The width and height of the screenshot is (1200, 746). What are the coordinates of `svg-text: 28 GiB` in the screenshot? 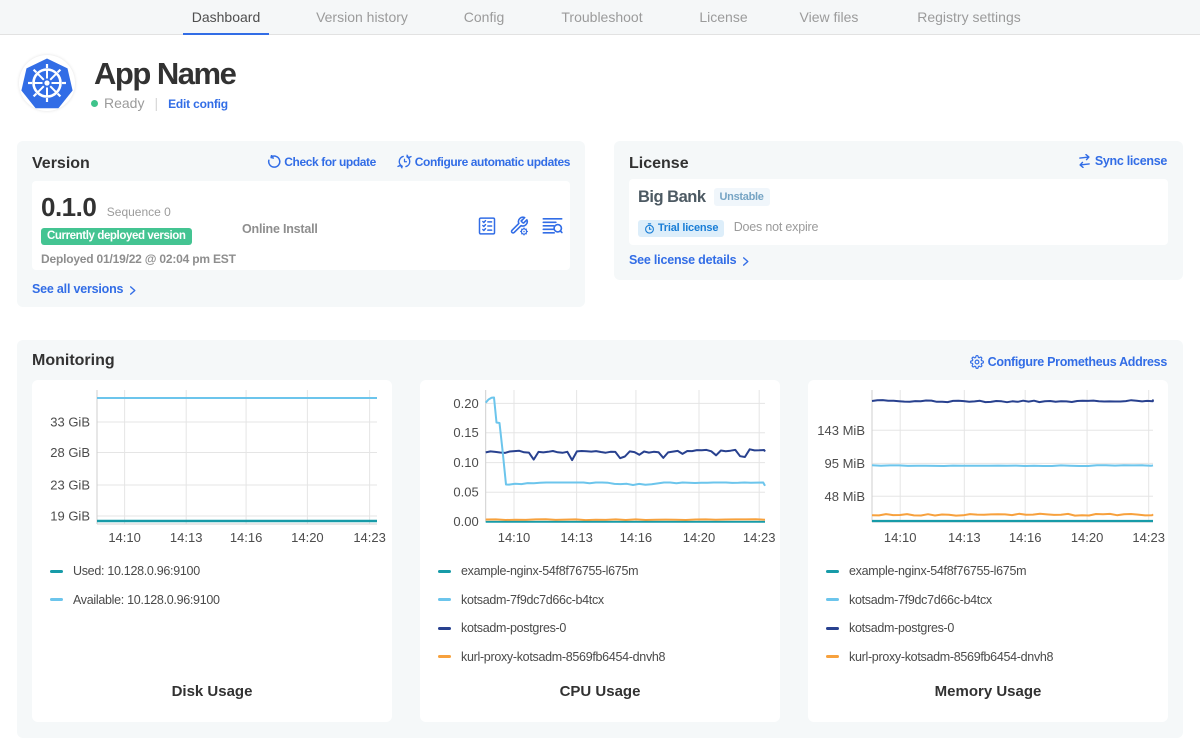 It's located at (70, 452).